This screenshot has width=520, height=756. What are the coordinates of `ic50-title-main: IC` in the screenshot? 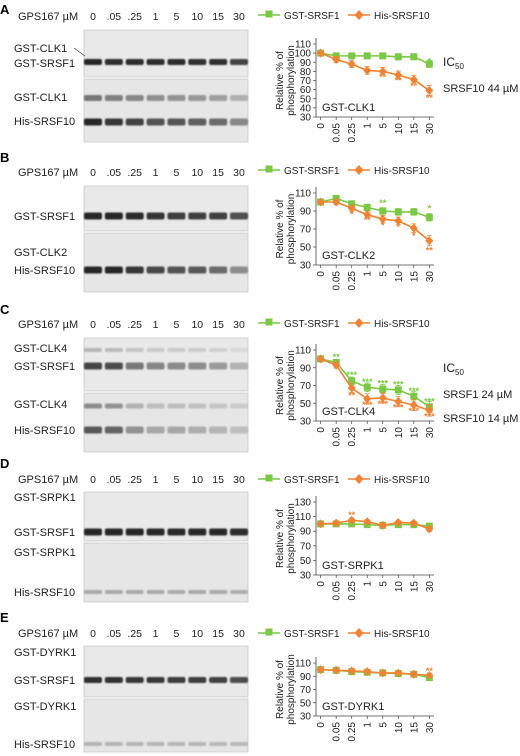 It's located at (449, 62).